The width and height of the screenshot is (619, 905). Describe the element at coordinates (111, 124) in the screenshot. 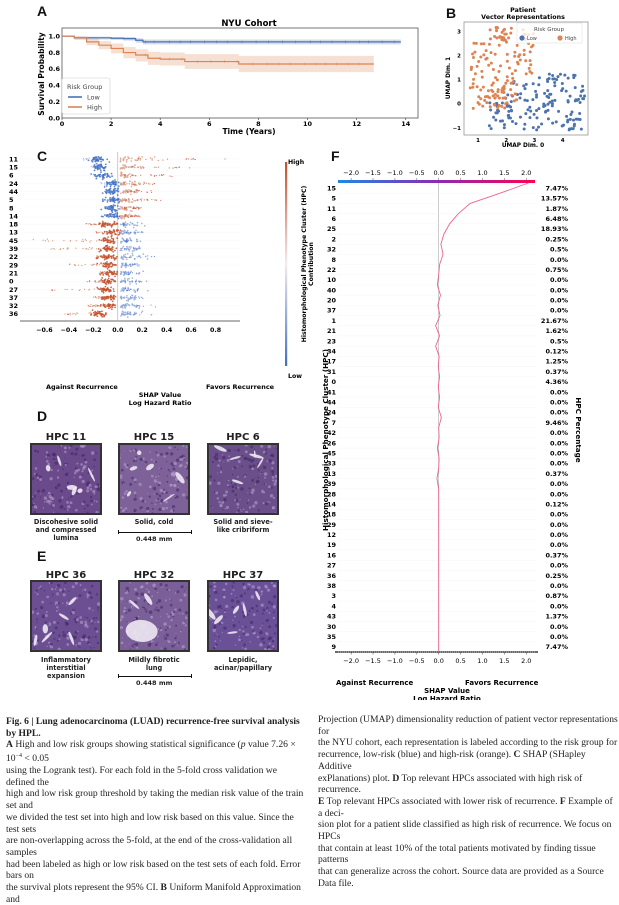

I see `x-tick-label: 2` at that location.